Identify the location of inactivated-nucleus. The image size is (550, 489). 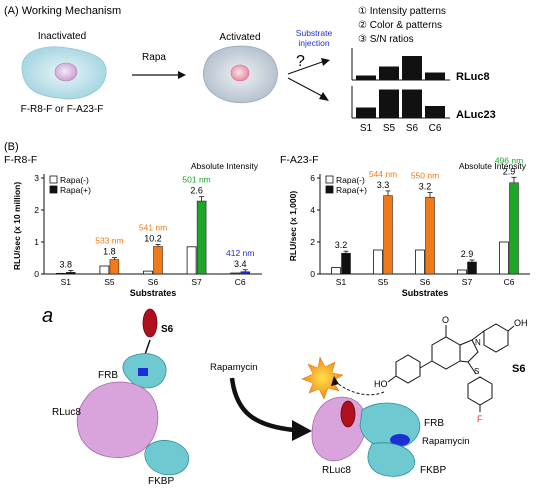
(66, 72).